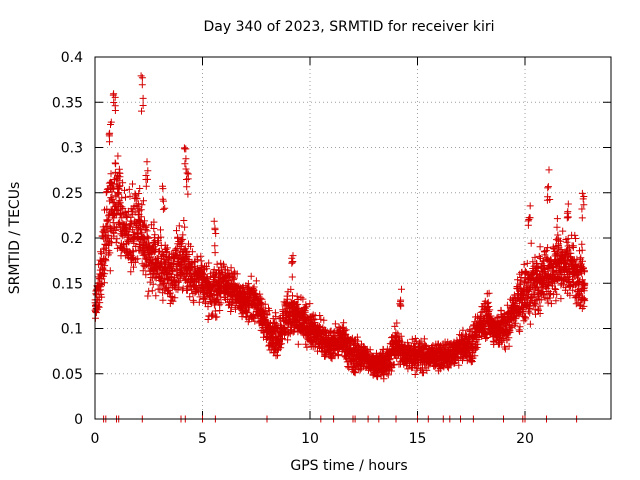 This screenshot has height=480, width=640. What do you see at coordinates (72, 330) in the screenshot?
I see `y-tick-label: 0.1` at bounding box center [72, 330].